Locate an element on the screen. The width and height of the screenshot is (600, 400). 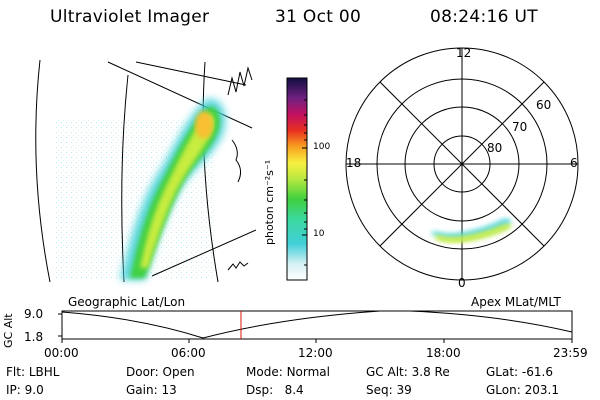
status-filter-value: LBHL is located at coordinates (44, 372).